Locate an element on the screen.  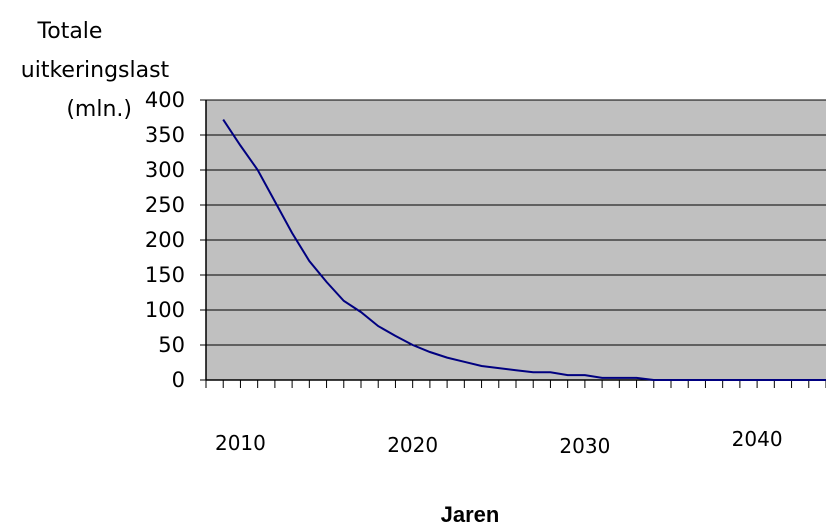
y-tick-label: 150 is located at coordinates (165, 275).